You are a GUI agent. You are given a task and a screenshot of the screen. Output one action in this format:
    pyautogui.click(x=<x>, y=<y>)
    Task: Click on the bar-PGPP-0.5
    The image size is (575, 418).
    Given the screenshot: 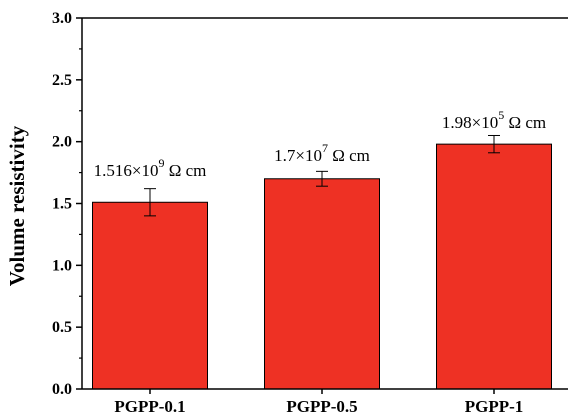 What is the action you would take?
    pyautogui.click(x=322, y=284)
    